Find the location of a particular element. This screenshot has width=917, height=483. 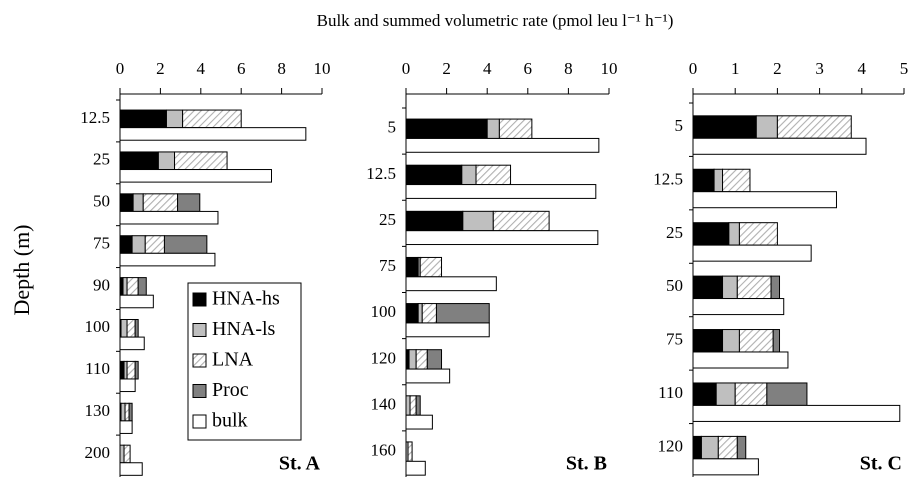

x-tick-label: 1 is located at coordinates (735, 68).